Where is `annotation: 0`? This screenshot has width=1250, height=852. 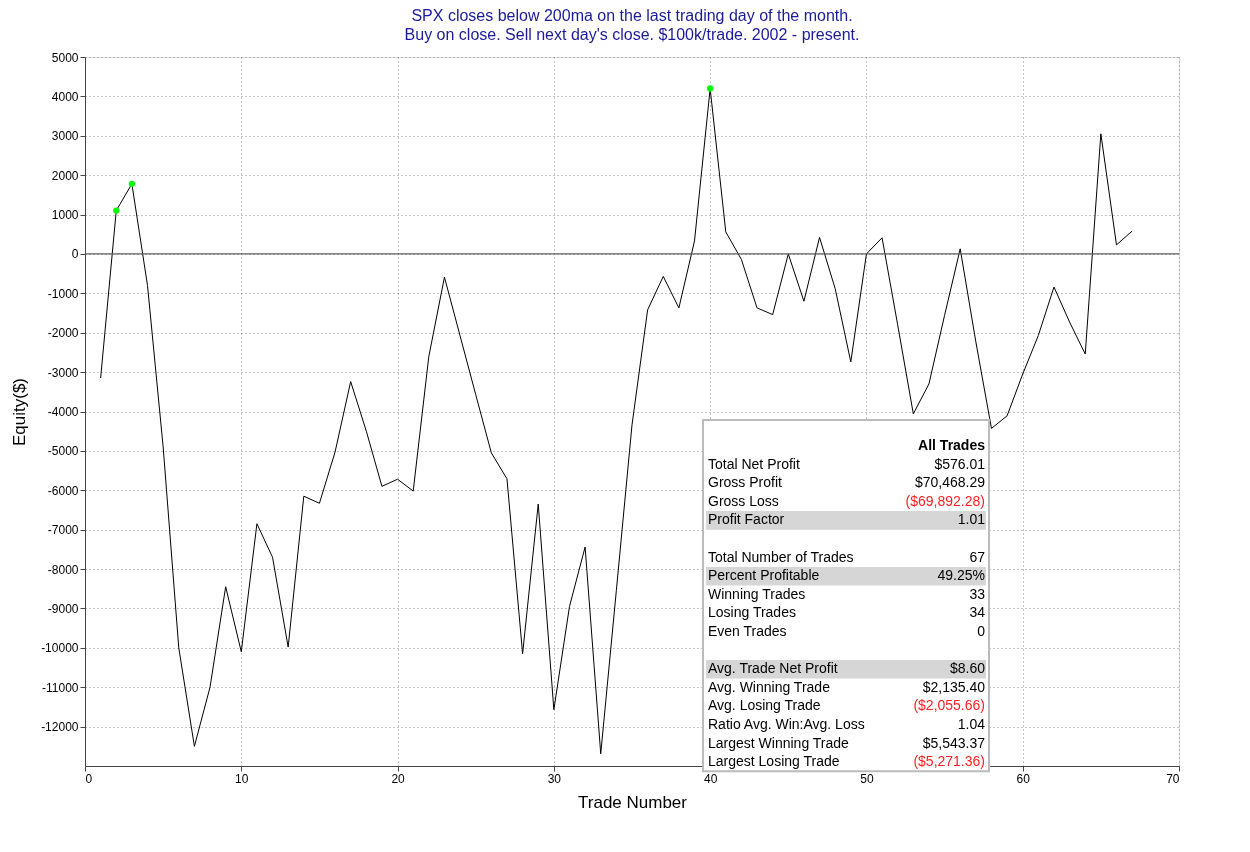
annotation: 0 is located at coordinates (981, 631).